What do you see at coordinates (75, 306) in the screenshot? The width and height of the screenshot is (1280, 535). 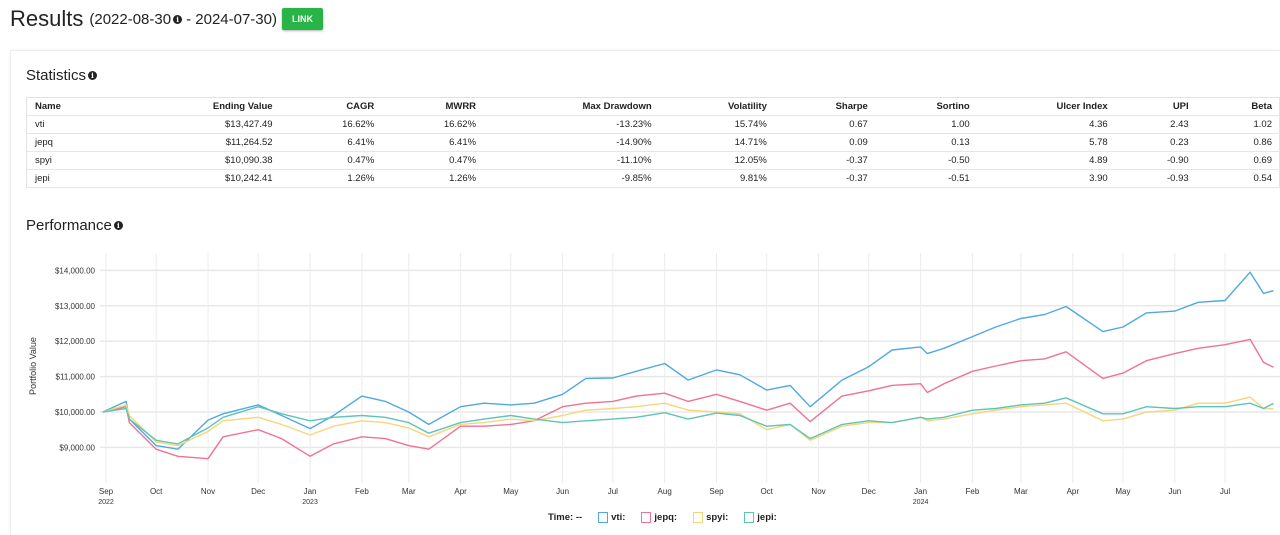 I see `y-tick-label: $13,000.00` at bounding box center [75, 306].